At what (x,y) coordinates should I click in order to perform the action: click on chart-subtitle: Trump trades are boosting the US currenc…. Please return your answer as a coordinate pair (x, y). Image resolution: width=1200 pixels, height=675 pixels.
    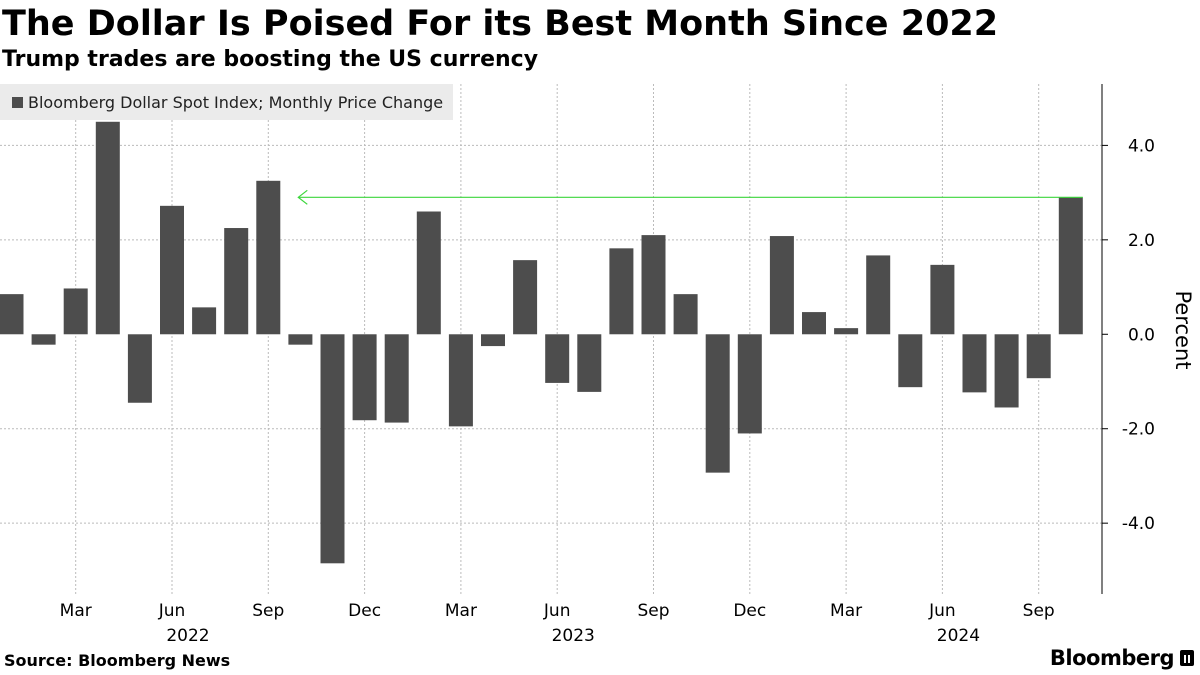
    Looking at the image, I should click on (270, 59).